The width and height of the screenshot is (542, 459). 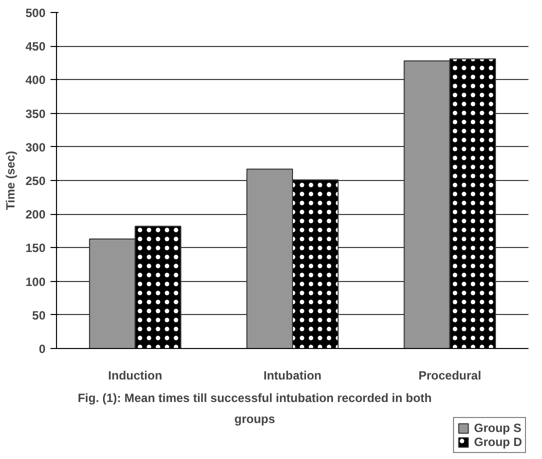 I want to click on y-tick-label: 200, so click(x=35, y=215).